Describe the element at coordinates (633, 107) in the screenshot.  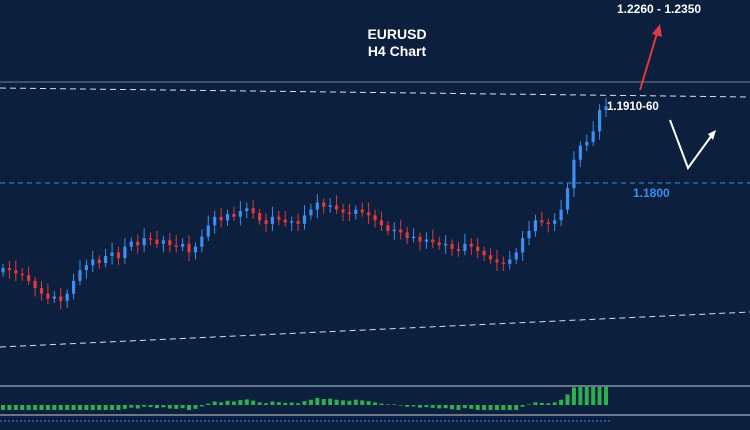
I see `resistance-level-label: 1.1910-60` at that location.